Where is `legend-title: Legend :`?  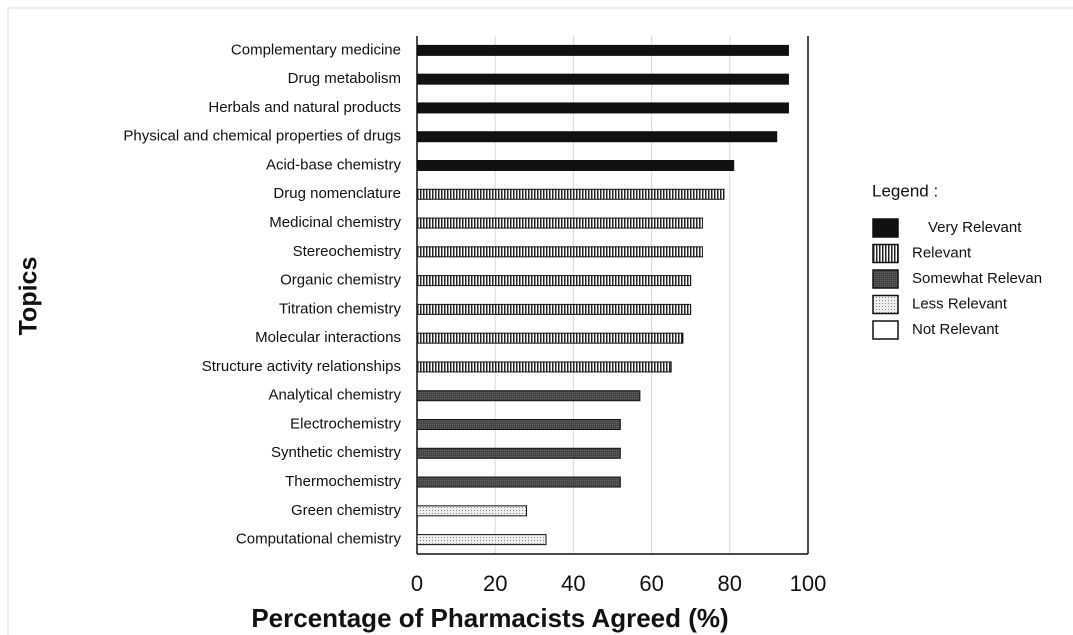
legend-title: Legend : is located at coordinates (905, 190).